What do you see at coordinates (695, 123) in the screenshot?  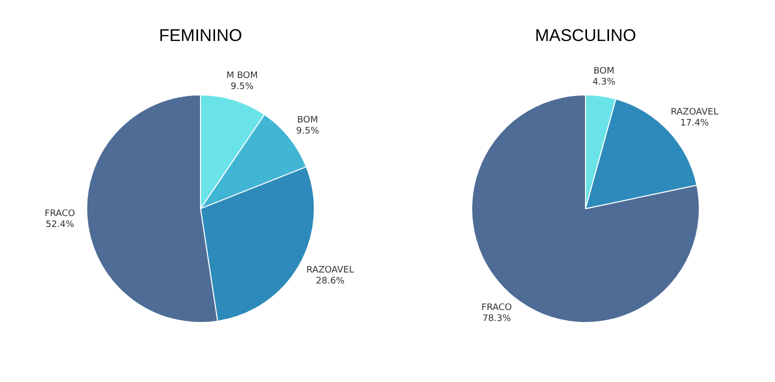 I see `data-label: 17.4%` at bounding box center [695, 123].